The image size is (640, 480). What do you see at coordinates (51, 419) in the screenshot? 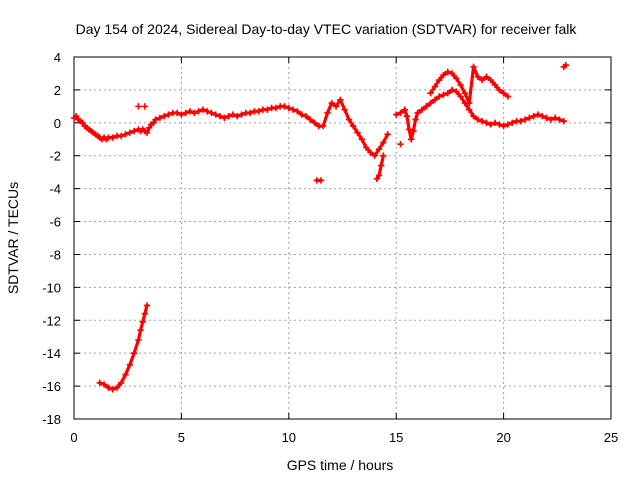
I see `y-tick-label: -18` at bounding box center [51, 419].